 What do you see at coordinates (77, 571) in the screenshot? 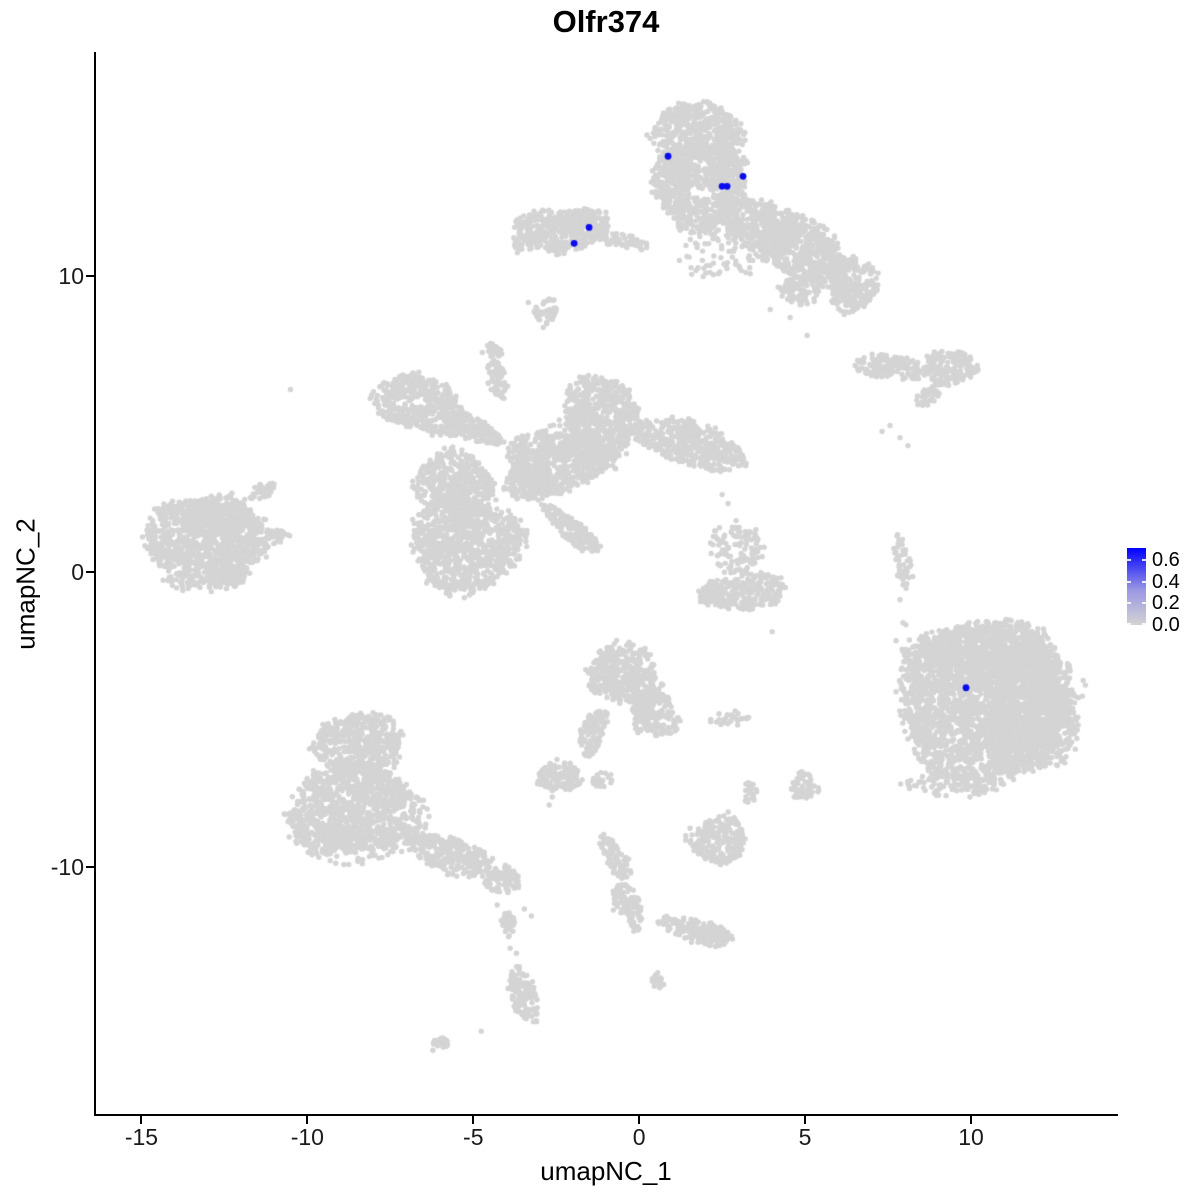
I see `y-tick-label: 0` at bounding box center [77, 571].